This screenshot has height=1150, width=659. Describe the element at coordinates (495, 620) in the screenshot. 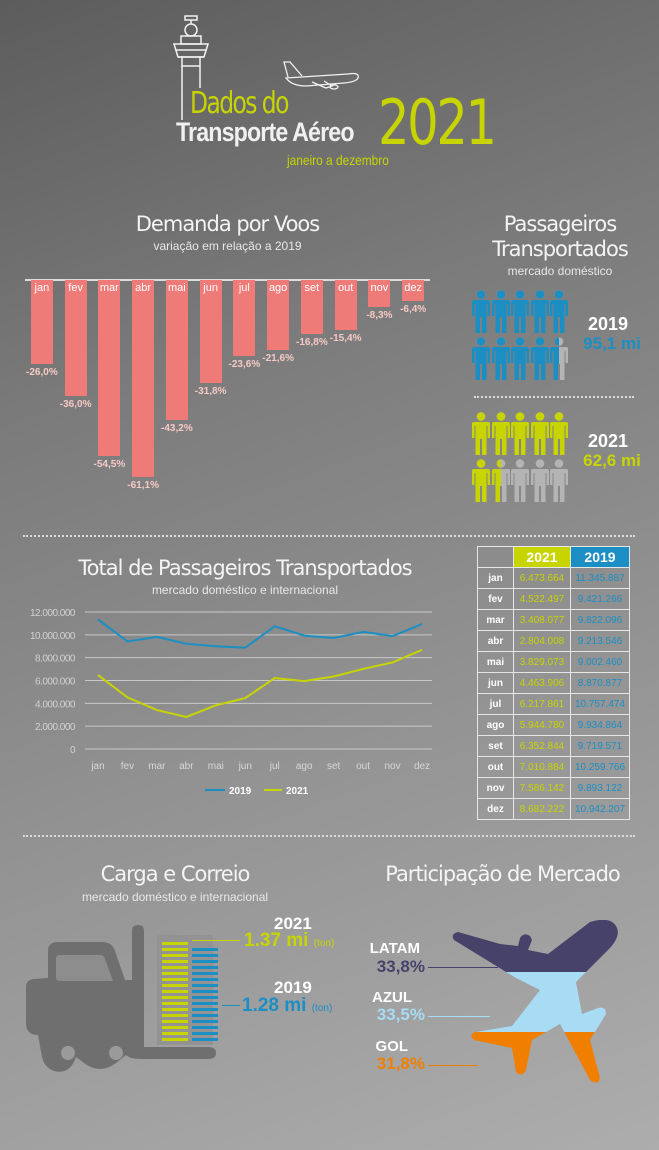

I see `table-month: mar` at that location.